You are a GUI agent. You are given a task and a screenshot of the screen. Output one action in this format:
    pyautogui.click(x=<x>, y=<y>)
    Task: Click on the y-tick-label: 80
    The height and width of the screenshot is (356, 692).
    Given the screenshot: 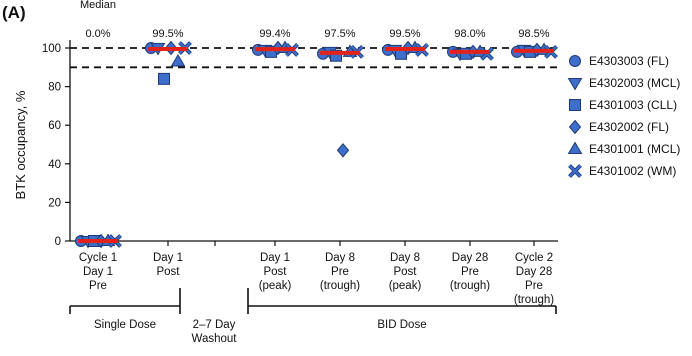 What is the action you would take?
    pyautogui.click(x=54, y=88)
    